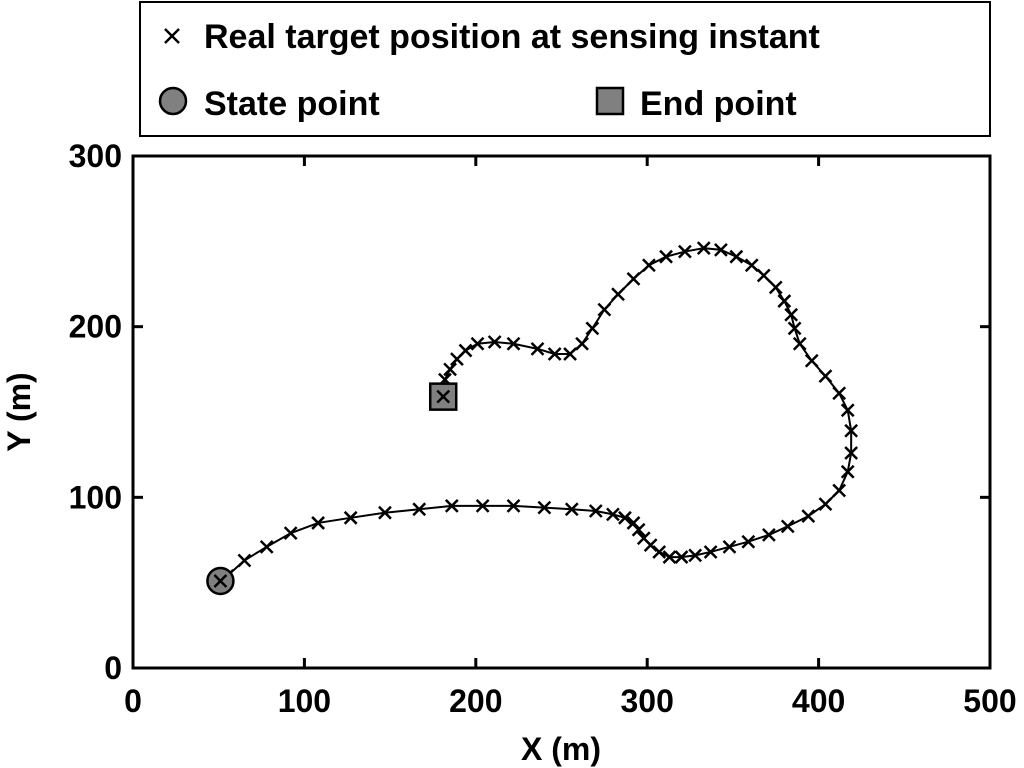 The image size is (1024, 768). What do you see at coordinates (332, 489) in the screenshot?
I see `start-end-markers` at bounding box center [332, 489].